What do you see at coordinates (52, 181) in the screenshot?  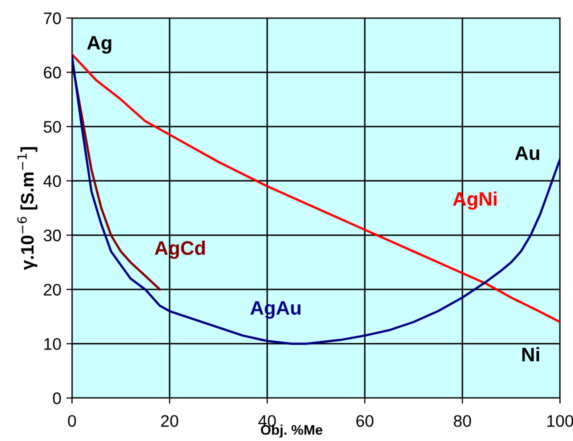 I see `y-tick-label: 40` at bounding box center [52, 181].